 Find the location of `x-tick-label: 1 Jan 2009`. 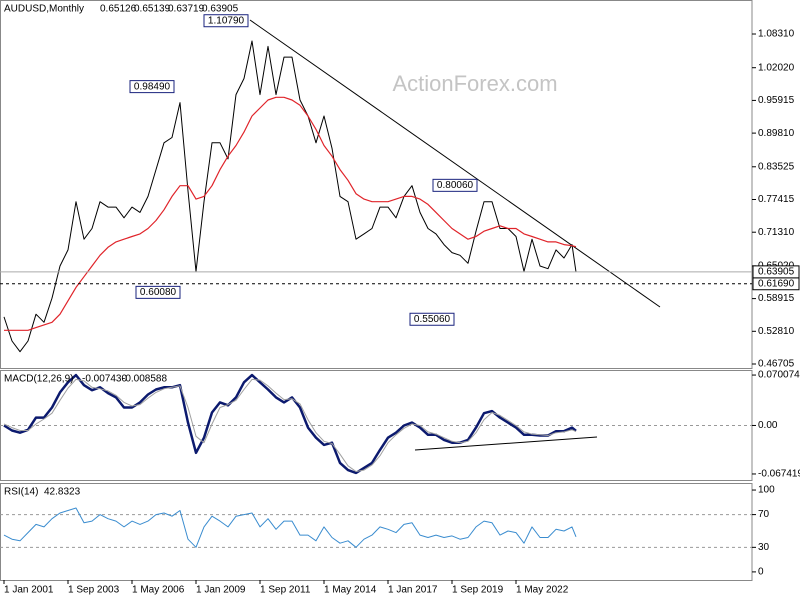

x-tick-label: 1 Jan 2009 is located at coordinates (221, 590).